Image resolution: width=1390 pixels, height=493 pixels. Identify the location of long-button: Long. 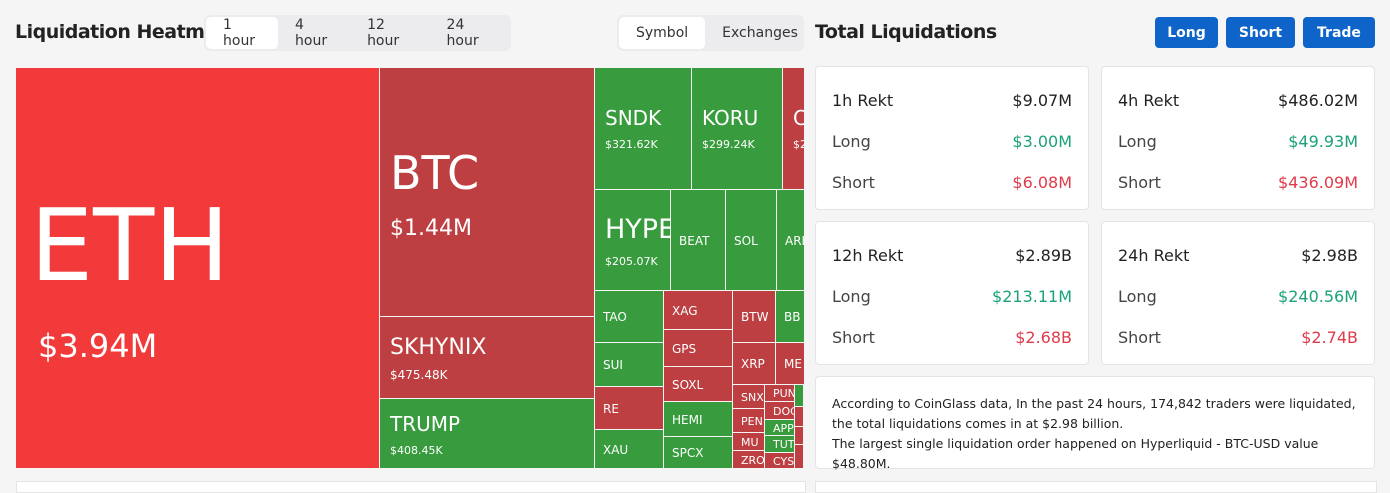
(1186, 32).